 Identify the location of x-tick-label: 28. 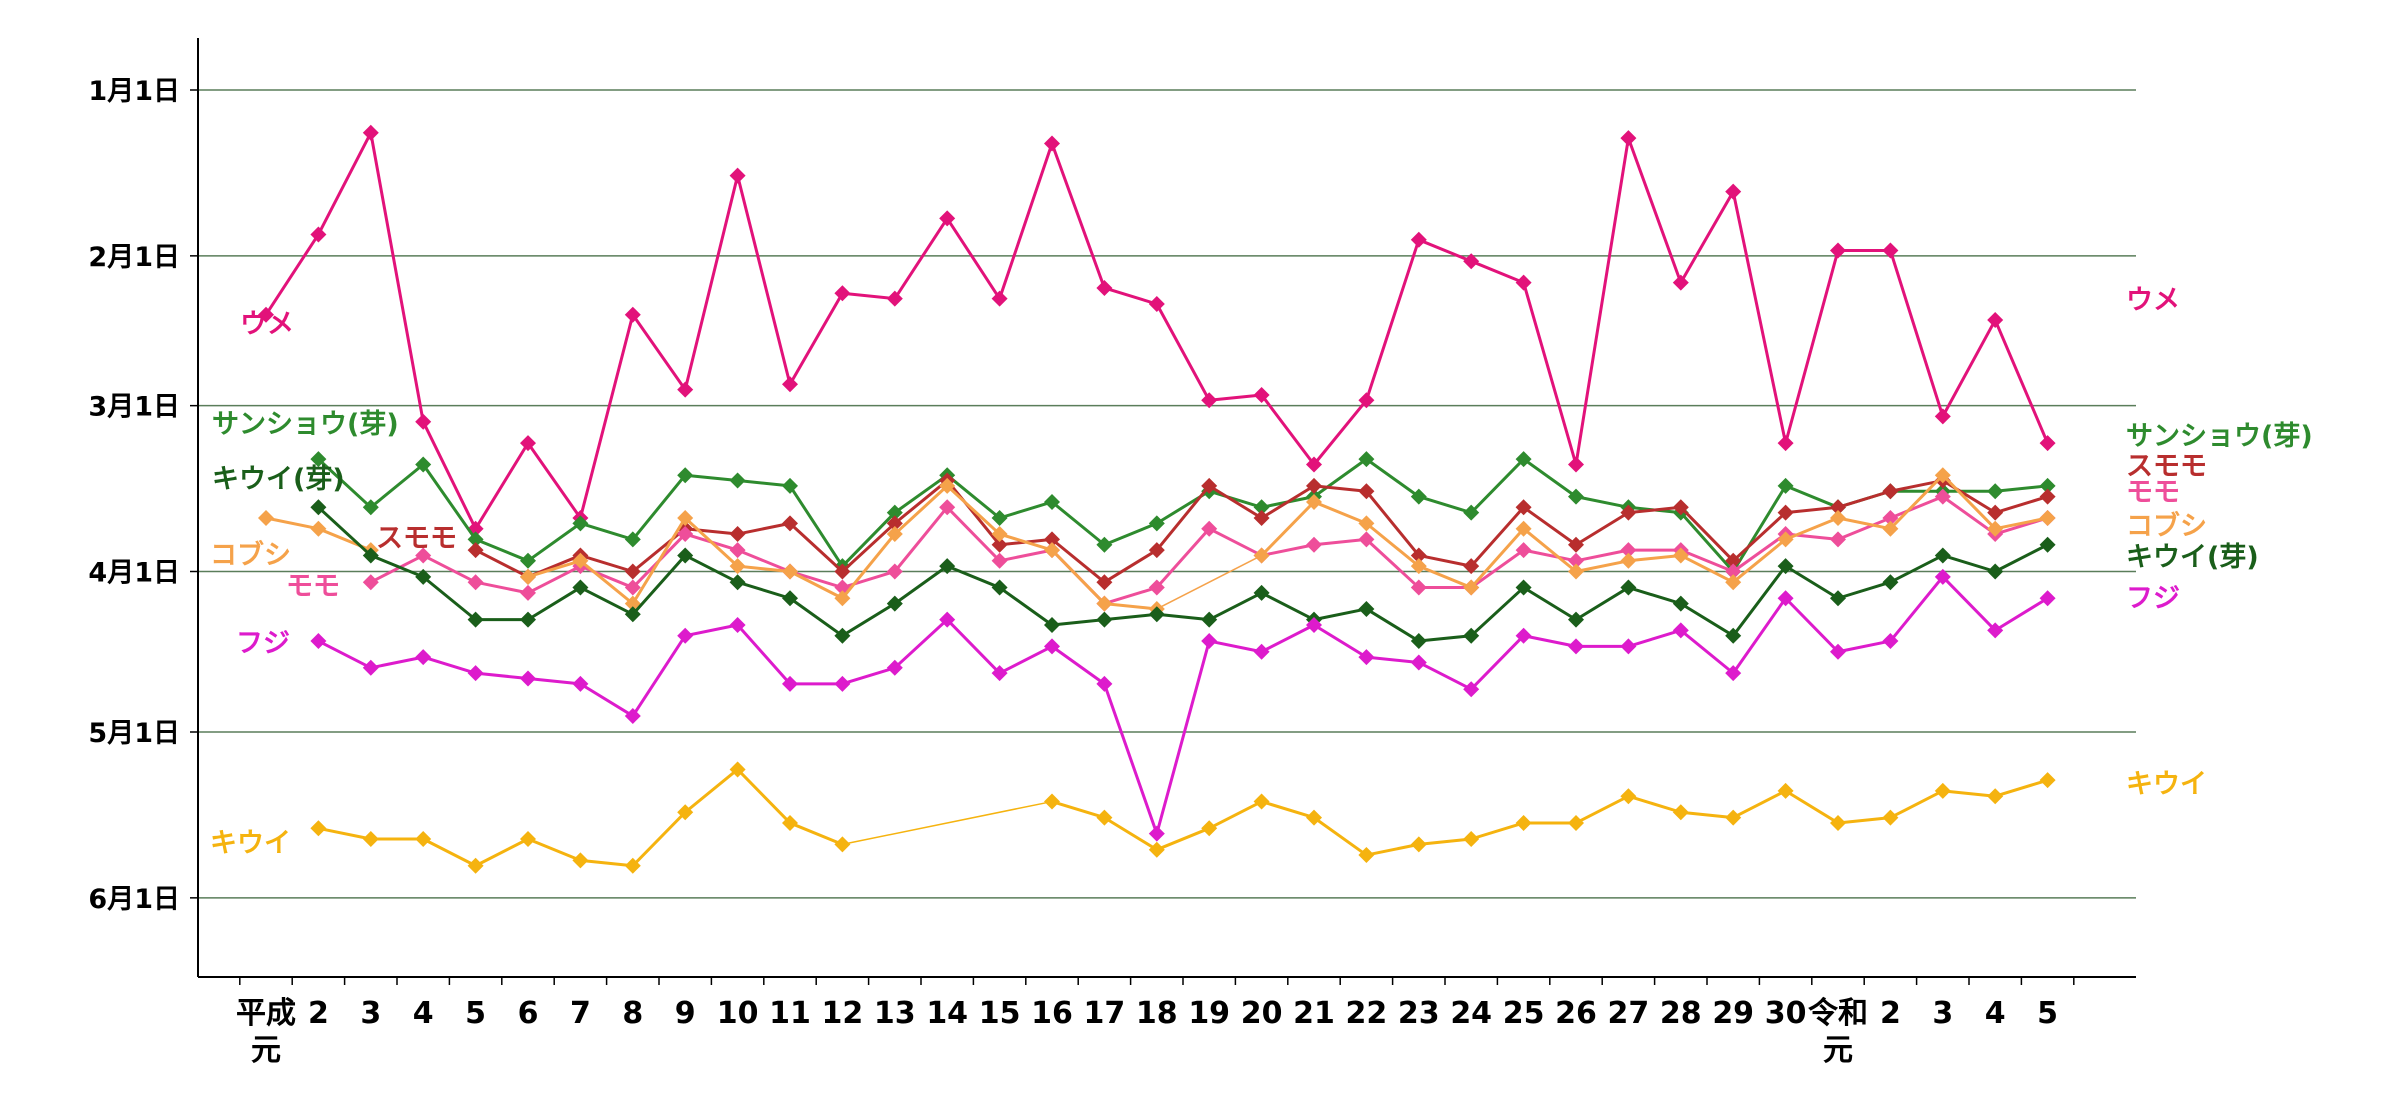
(1681, 1013).